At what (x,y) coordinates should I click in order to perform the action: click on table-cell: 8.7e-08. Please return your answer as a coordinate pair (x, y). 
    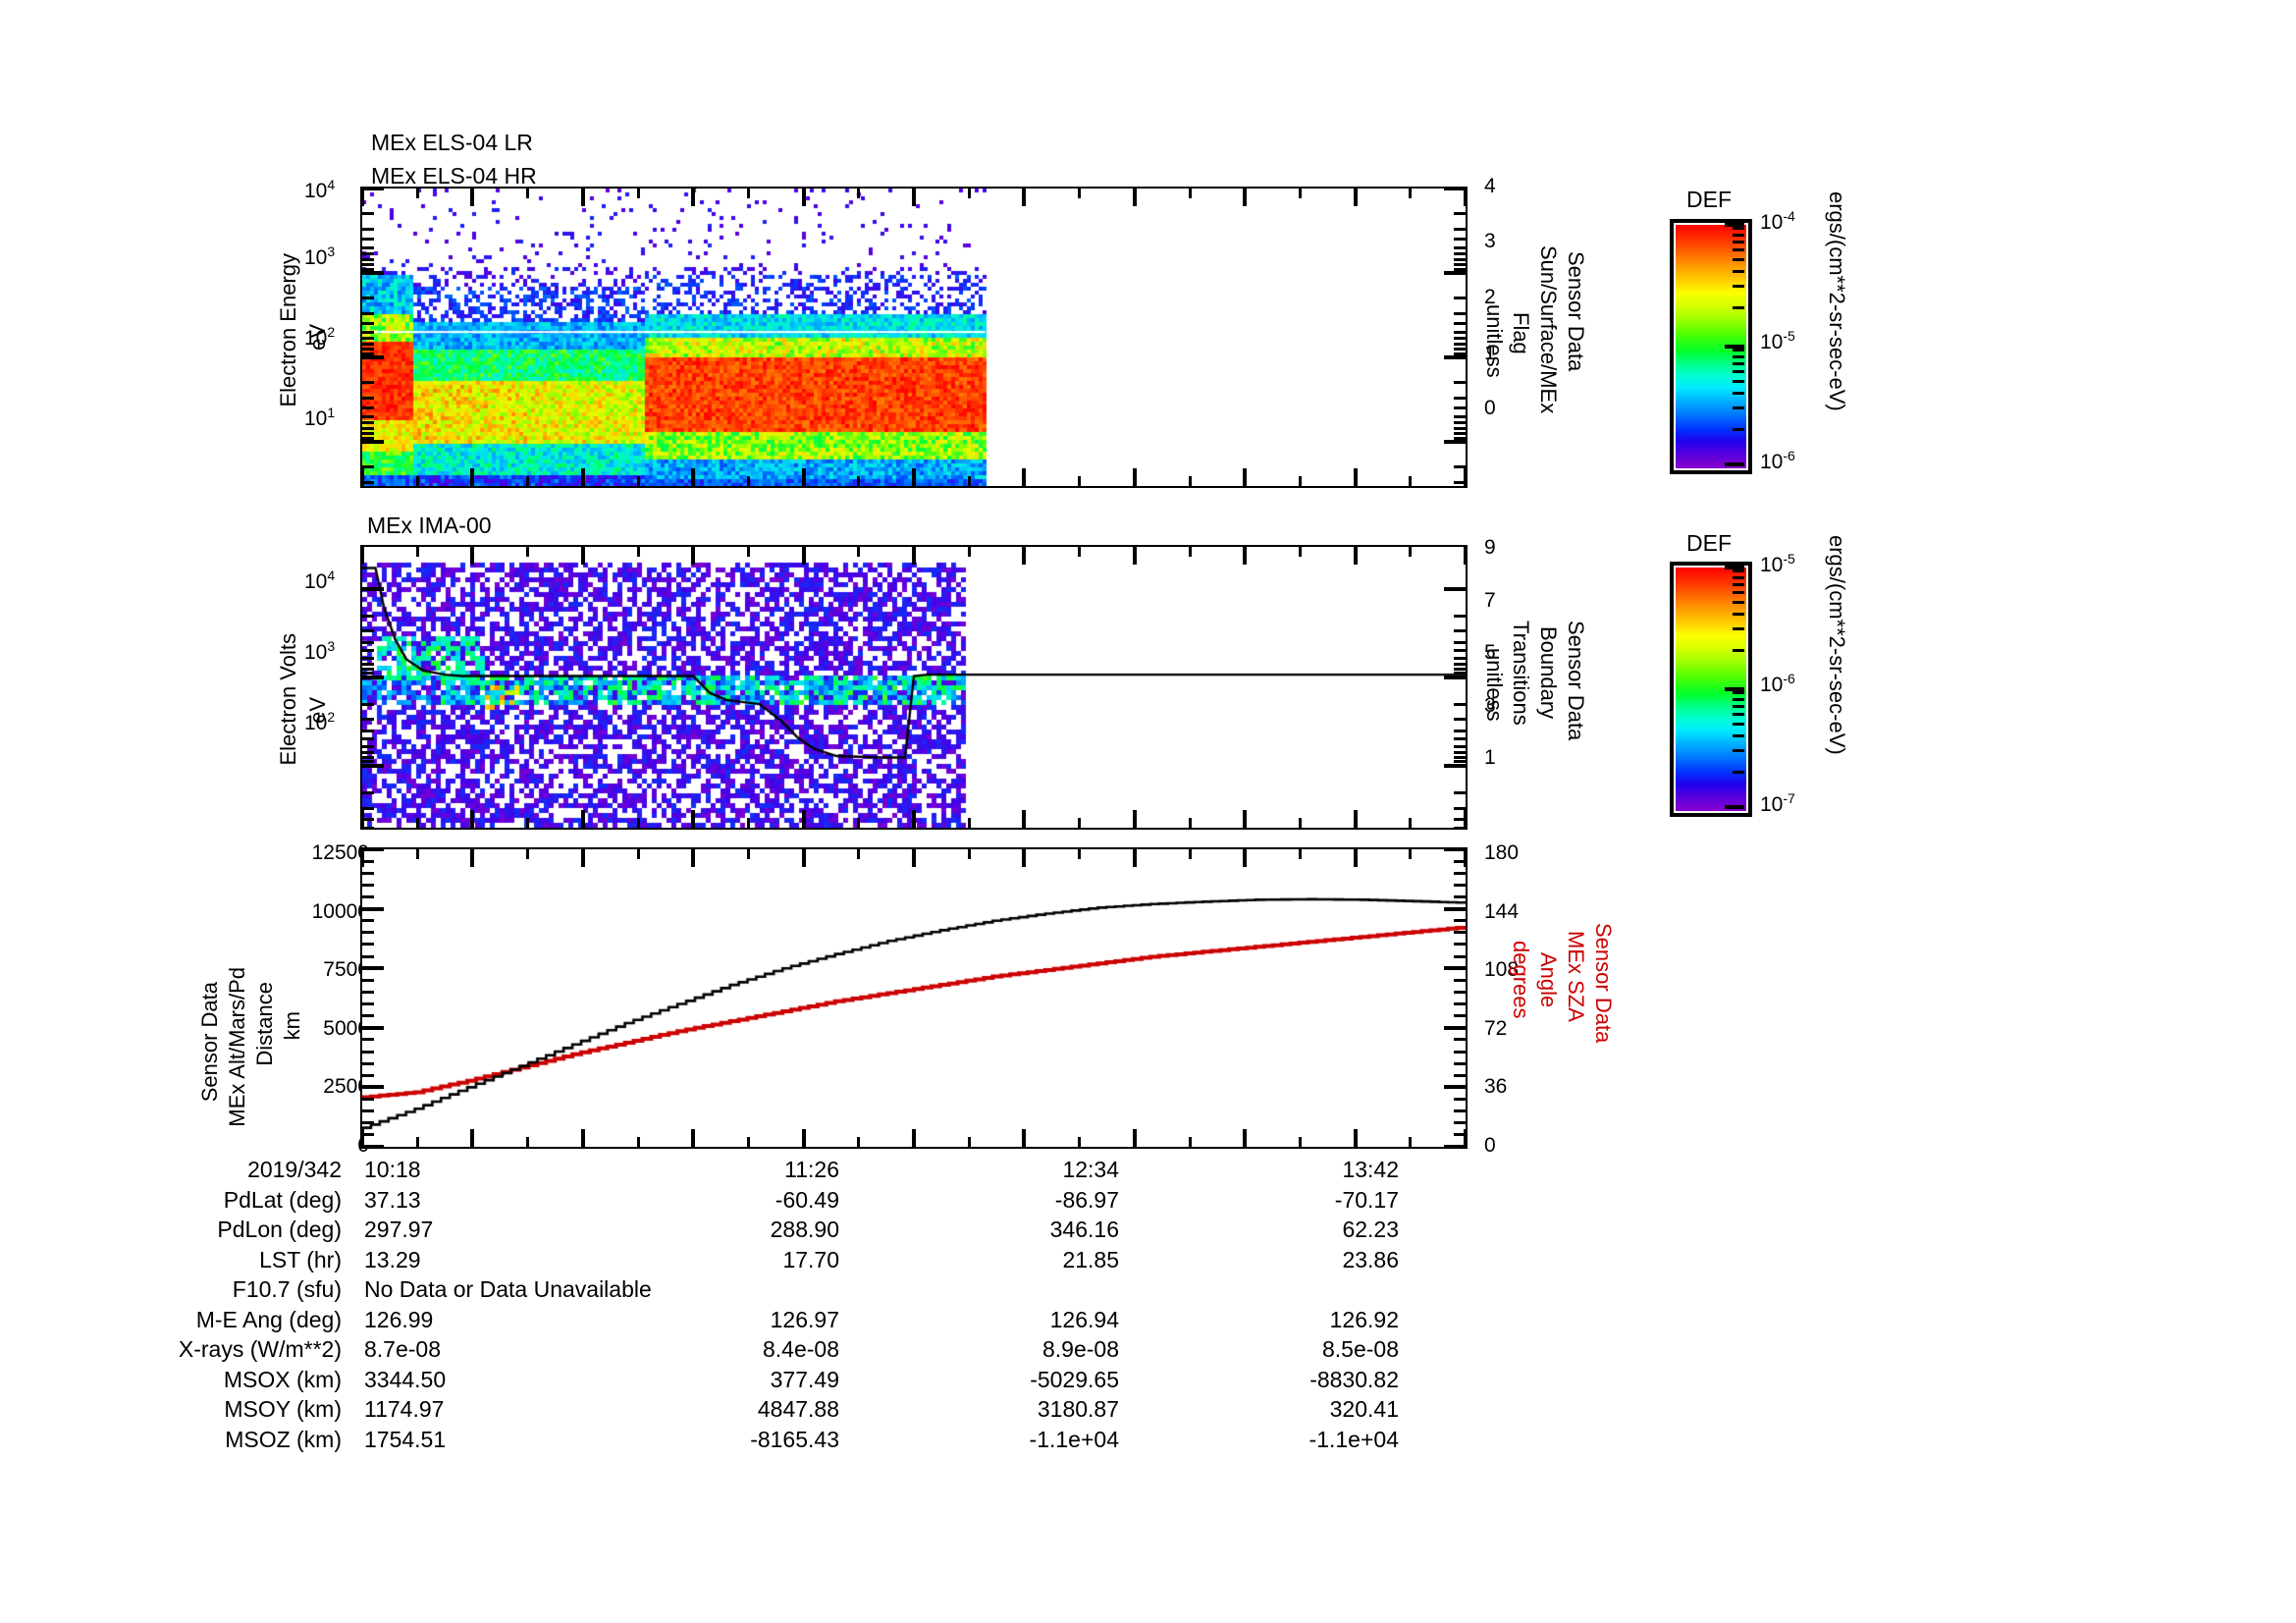
    Looking at the image, I should click on (403, 1349).